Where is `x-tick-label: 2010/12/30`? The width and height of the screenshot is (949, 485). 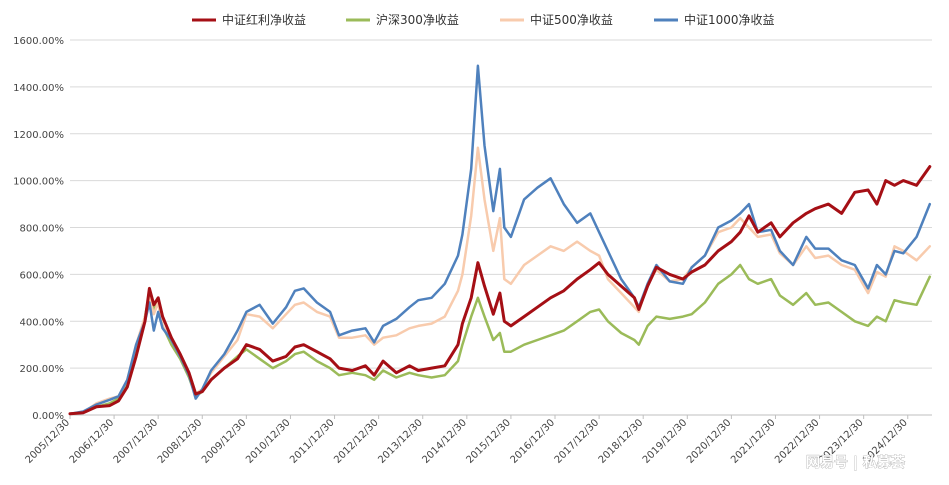
x-tick-label: 2010/12/30 is located at coordinates (268, 441).